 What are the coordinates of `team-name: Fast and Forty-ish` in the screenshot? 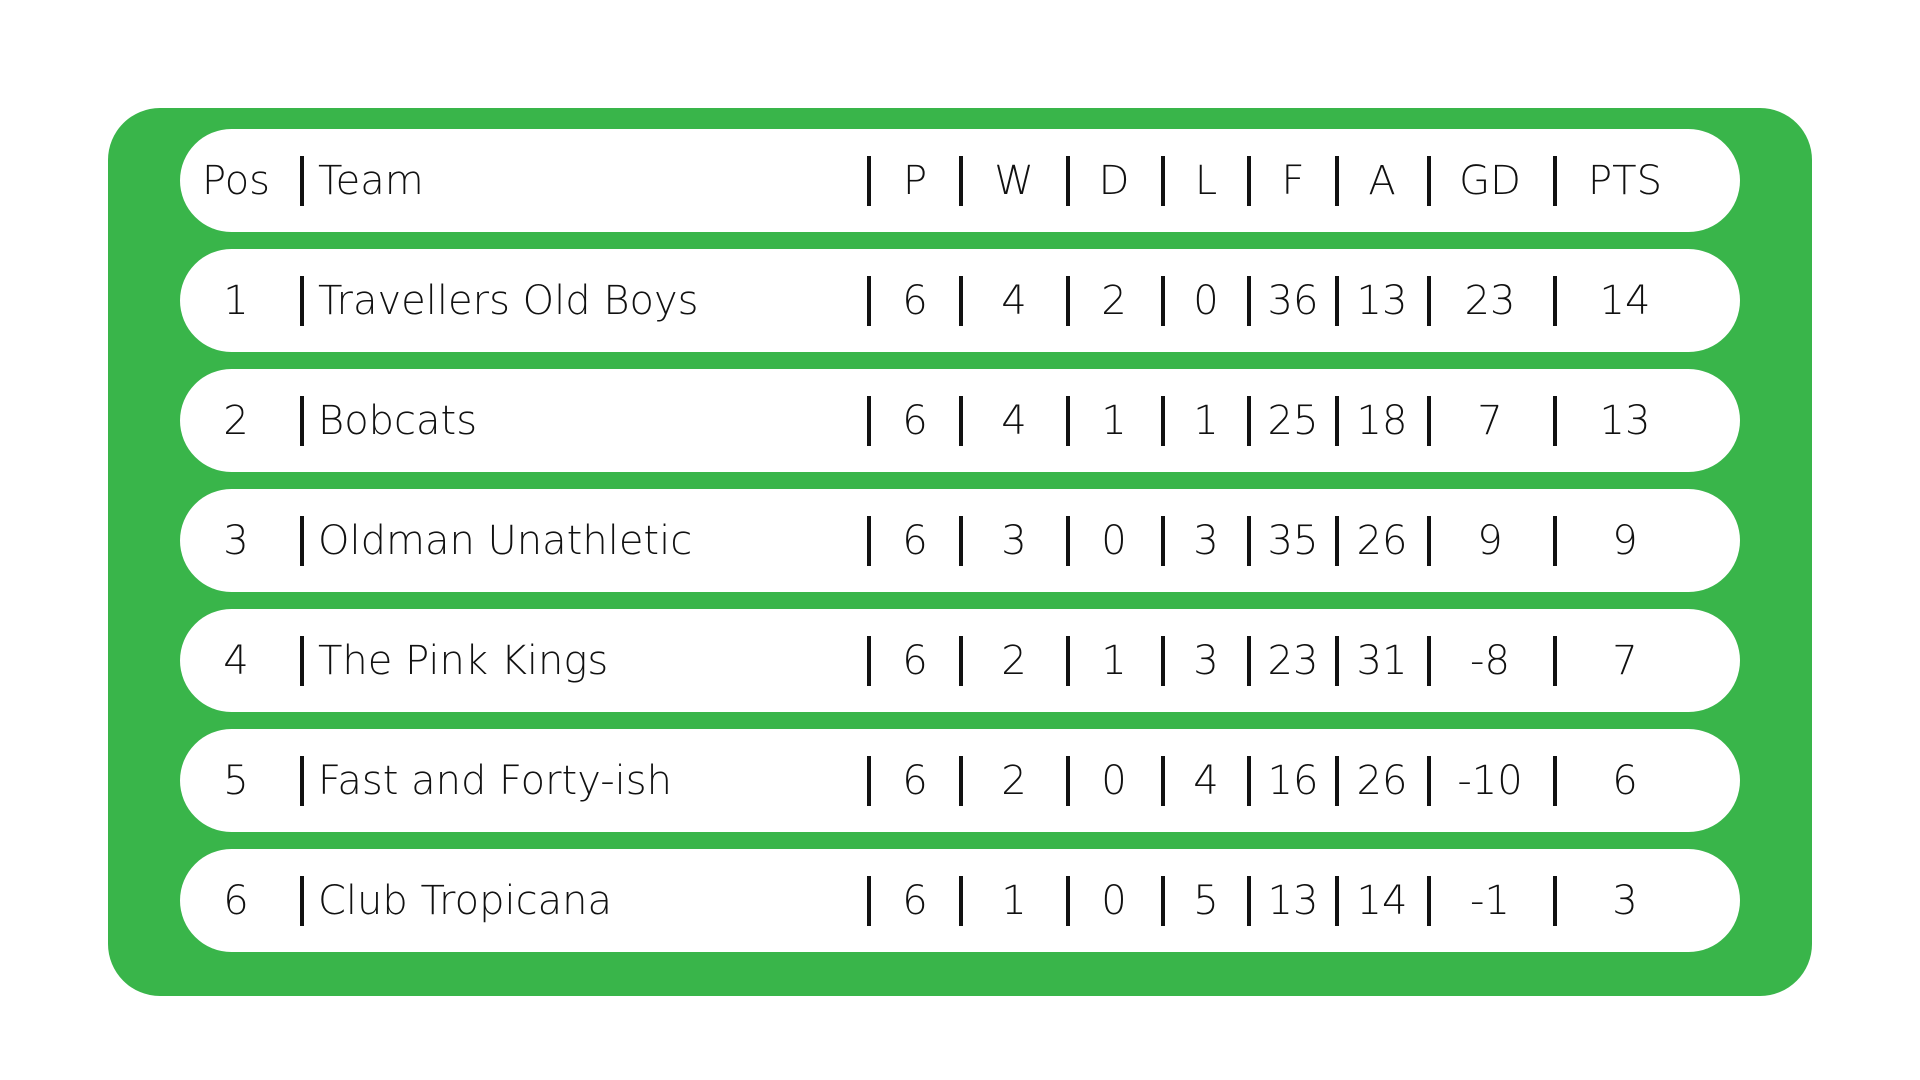 It's located at (495, 780).